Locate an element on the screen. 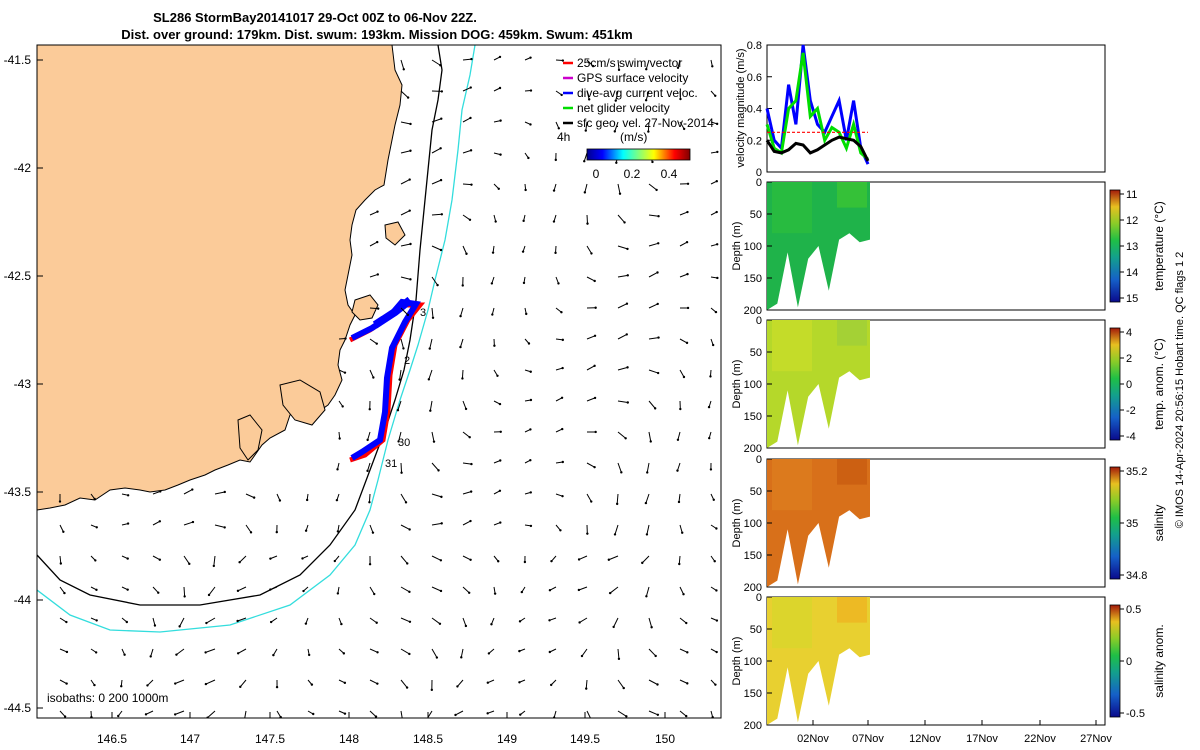 The image size is (1200, 750). lat-tick-label: -43 is located at coordinates (23, 384).